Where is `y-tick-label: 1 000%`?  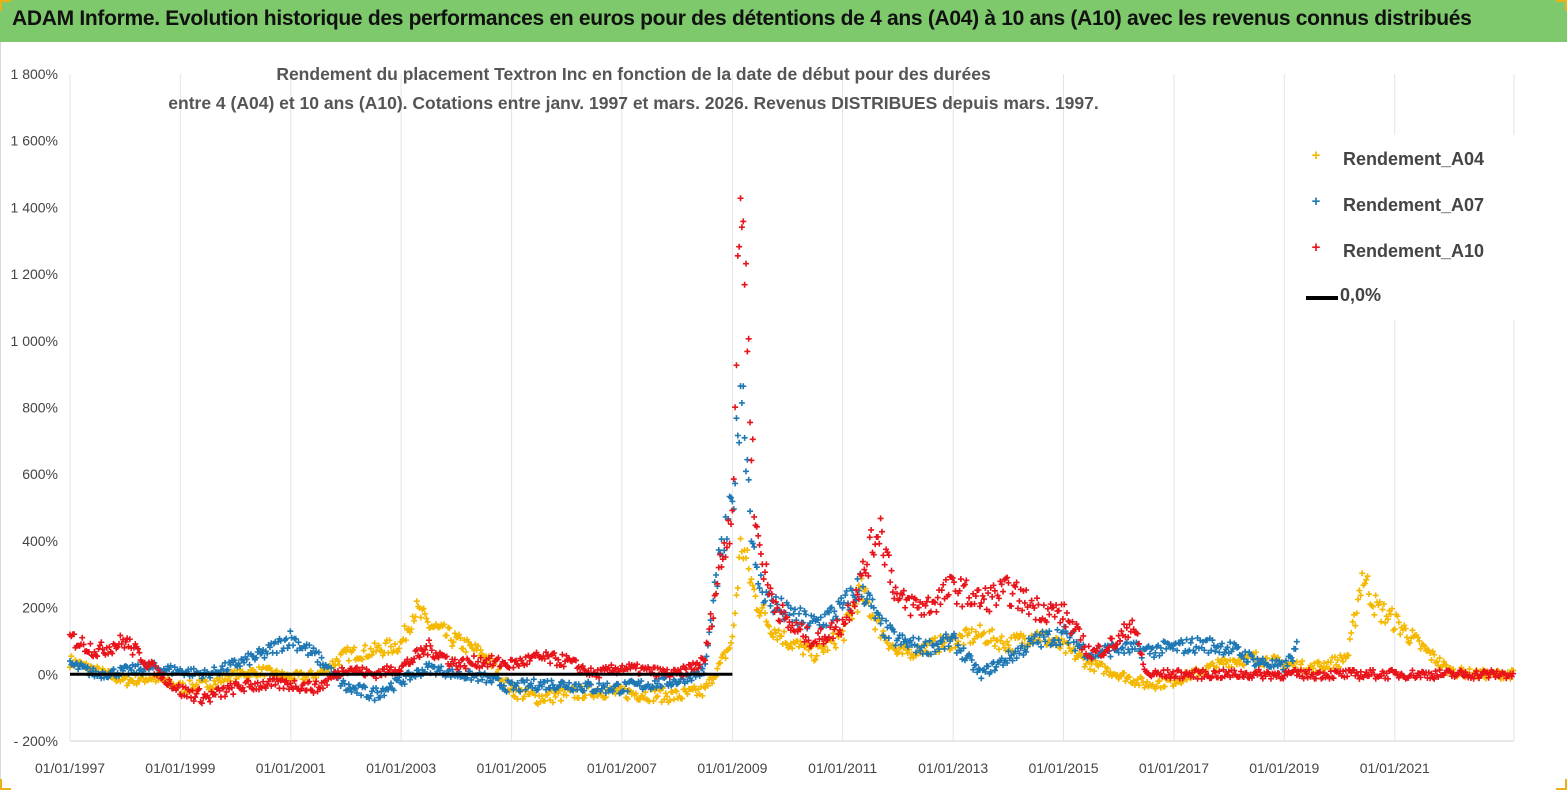 y-tick-label: 1 000% is located at coordinates (34, 341).